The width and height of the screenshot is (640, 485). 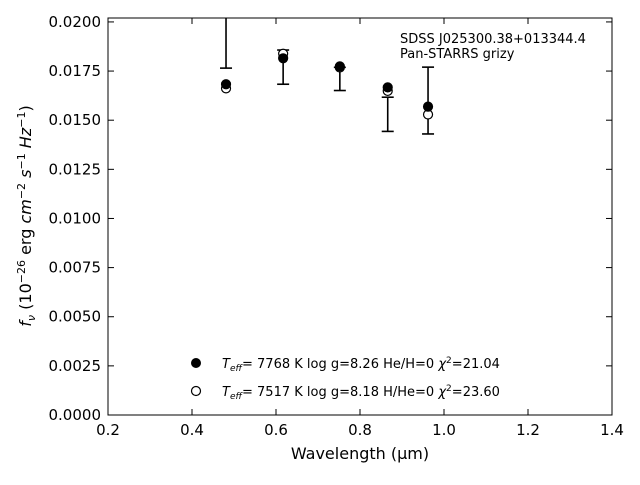 What do you see at coordinates (196, 391) in the screenshot?
I see `legend-marker-open` at bounding box center [196, 391].